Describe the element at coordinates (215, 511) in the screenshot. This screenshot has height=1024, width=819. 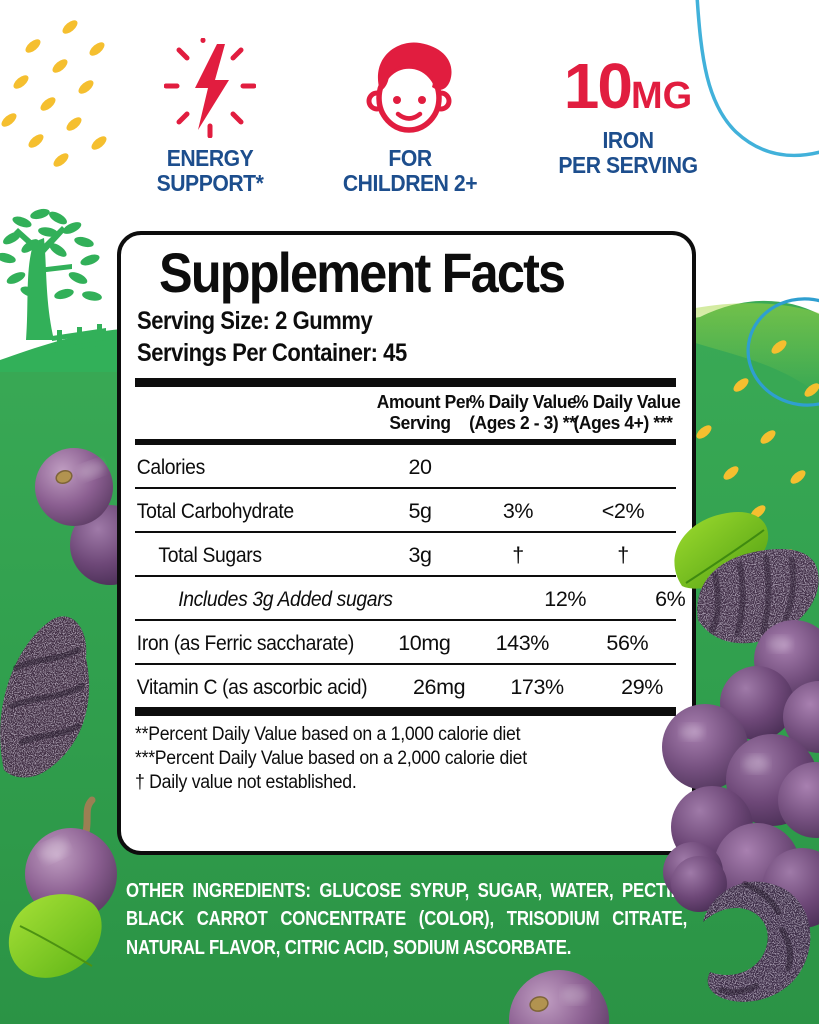
I see `nutrient-name: Total Carbohydrate` at that location.